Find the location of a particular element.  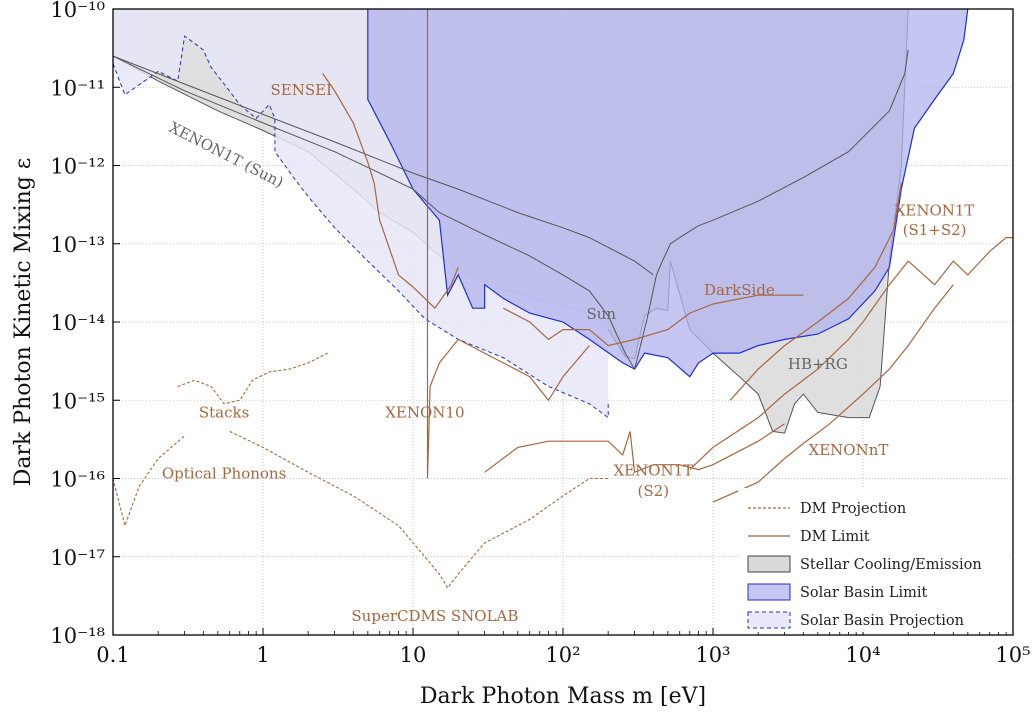

y-tick-label: 10⁻¹⁵ is located at coordinates (77, 401).